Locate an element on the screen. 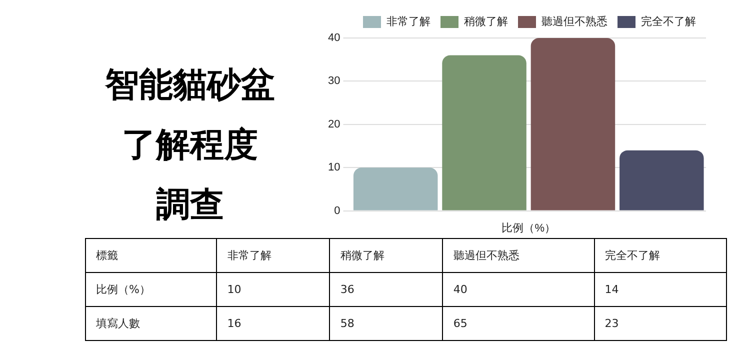  legend-label: 非常了解 is located at coordinates (408, 21).